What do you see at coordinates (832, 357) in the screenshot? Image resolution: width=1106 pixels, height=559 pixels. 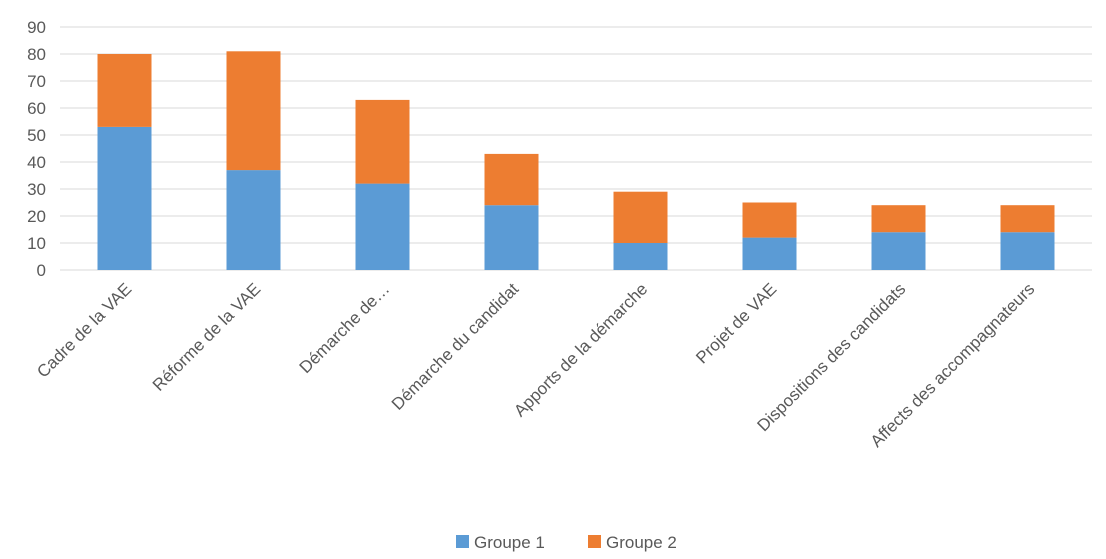 I see `x-tick-label-7: Dispositions des candidats` at bounding box center [832, 357].